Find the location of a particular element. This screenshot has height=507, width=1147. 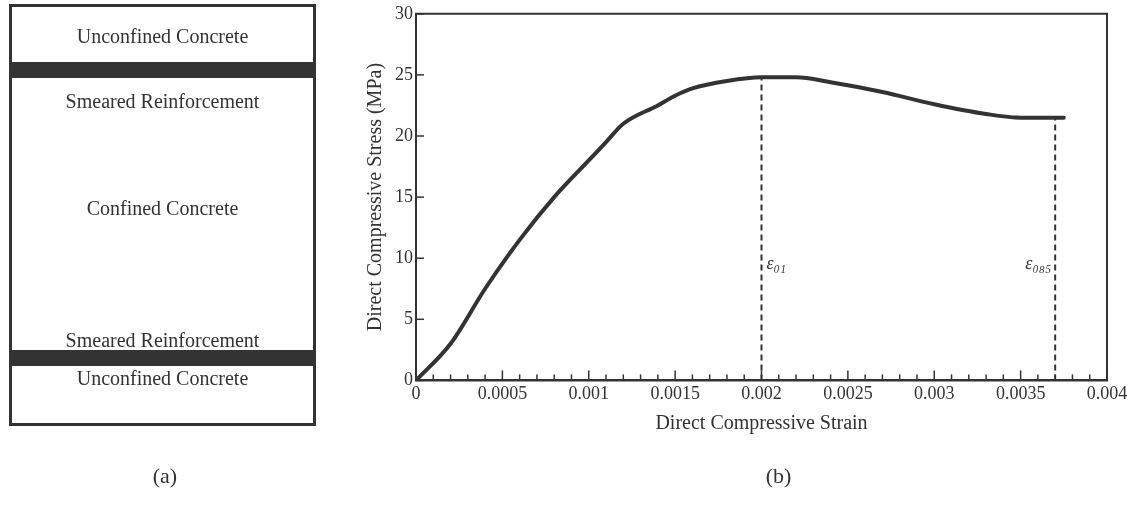

x-tick-label: 0.0035 is located at coordinates (1020, 392).